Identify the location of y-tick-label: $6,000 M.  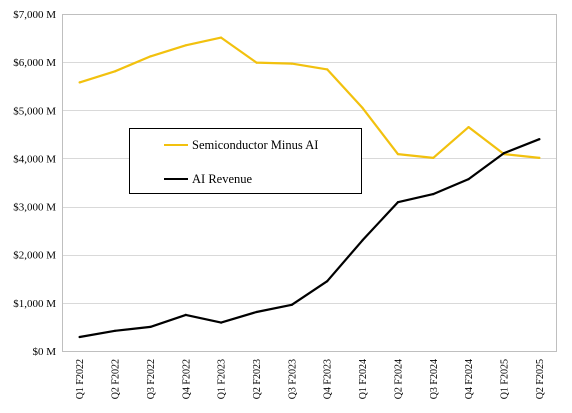
(34, 63).